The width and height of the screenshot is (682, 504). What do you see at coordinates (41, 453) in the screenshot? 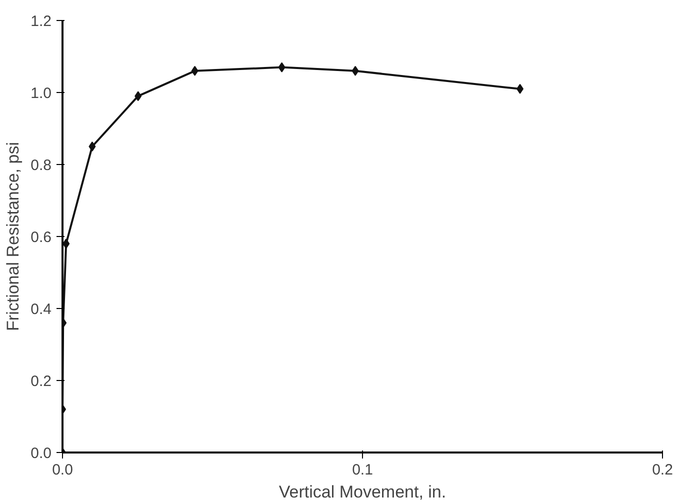
I see `y-tick-label: 0.0` at bounding box center [41, 453].